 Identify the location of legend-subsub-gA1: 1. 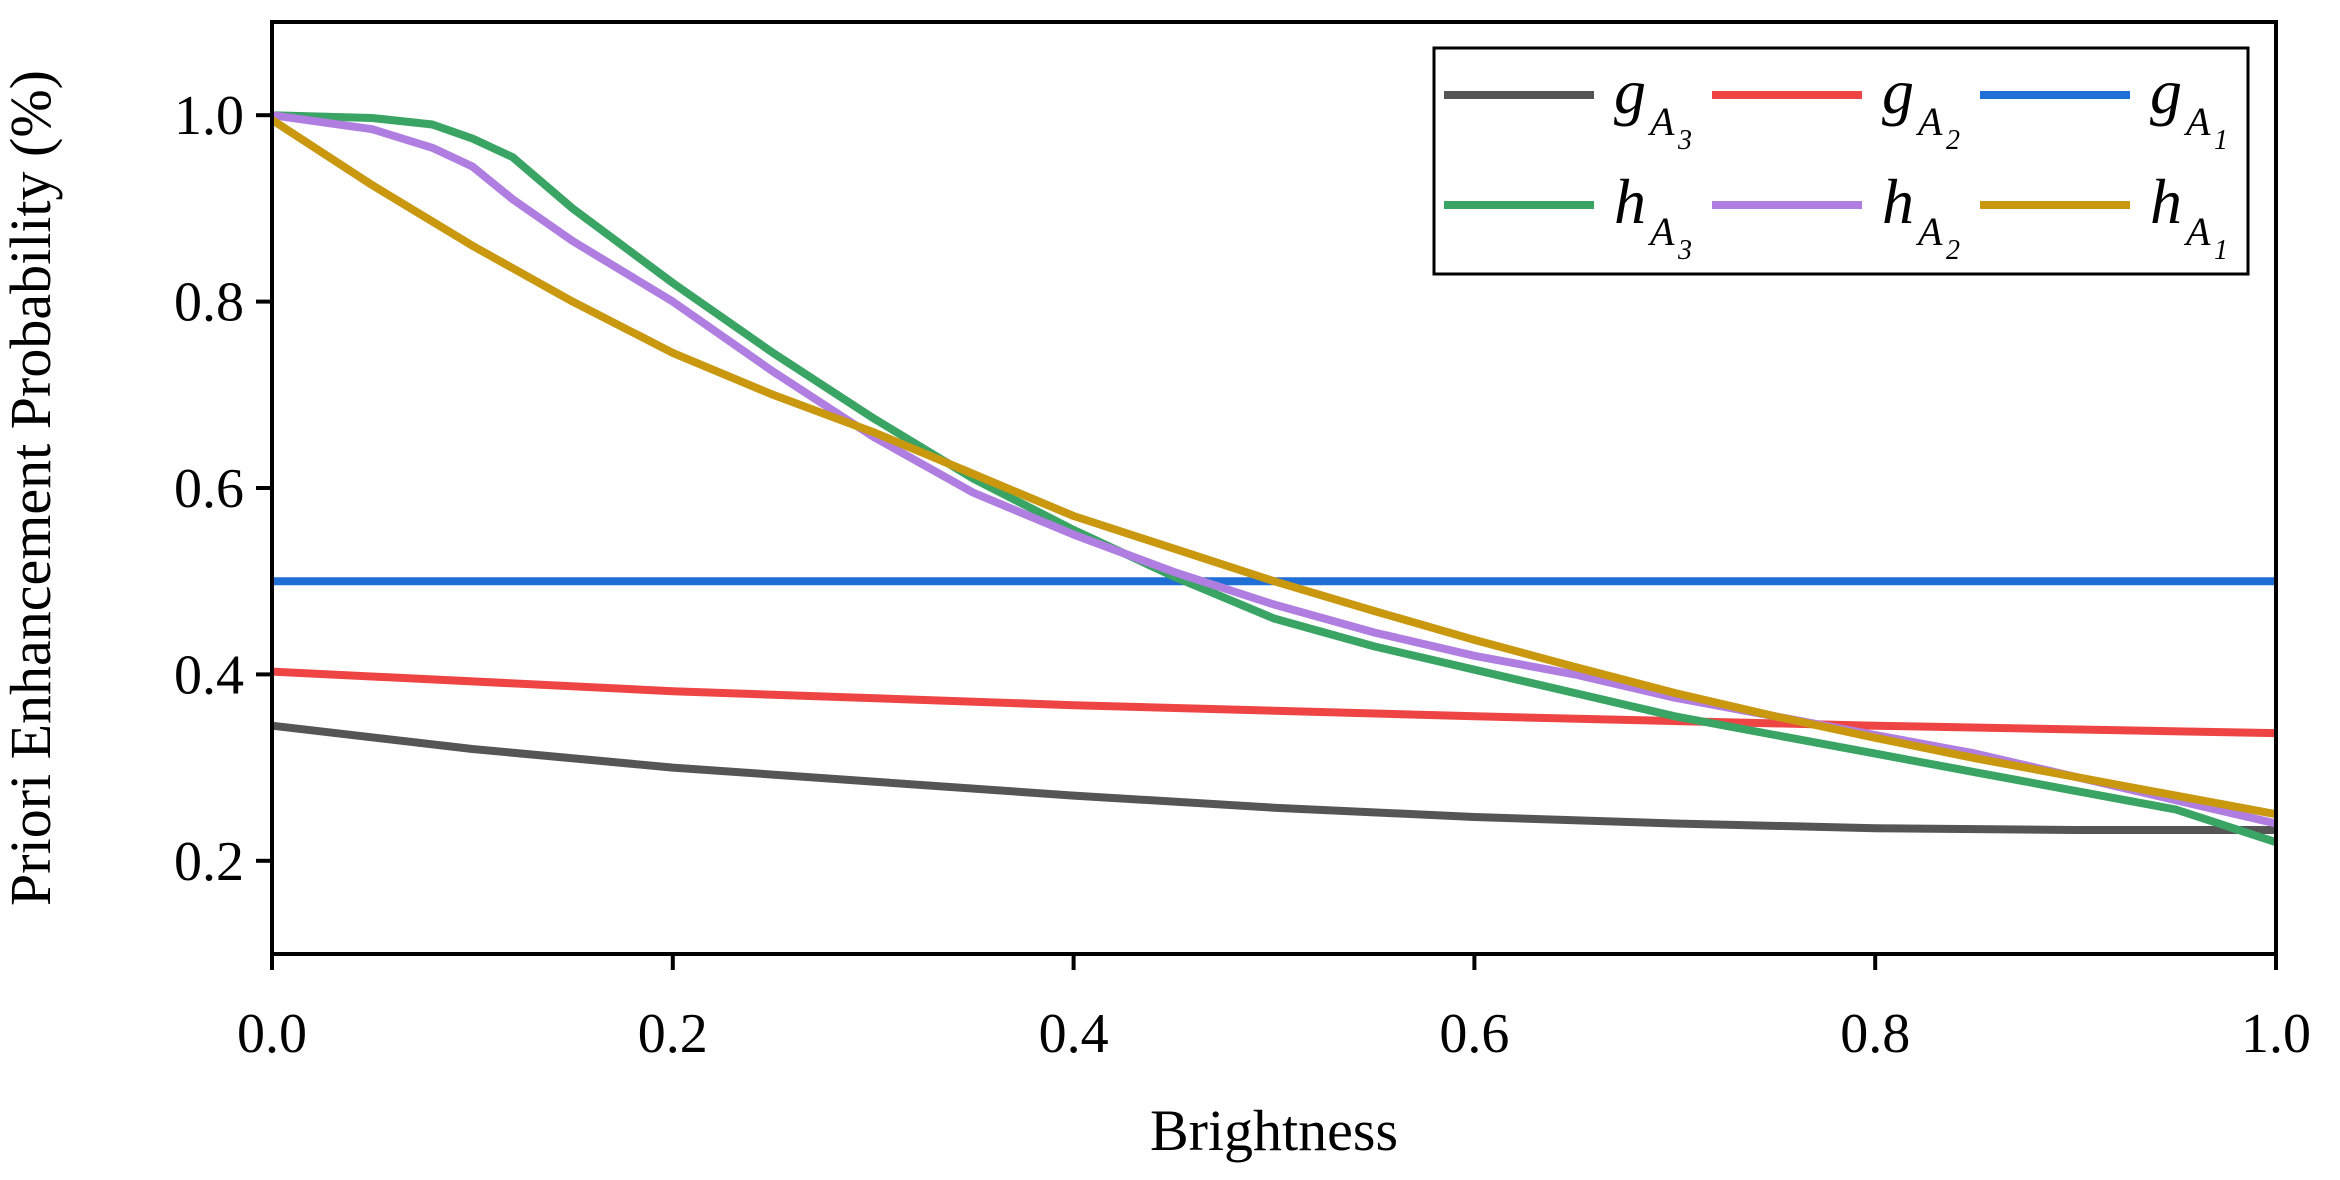
(2221, 140).